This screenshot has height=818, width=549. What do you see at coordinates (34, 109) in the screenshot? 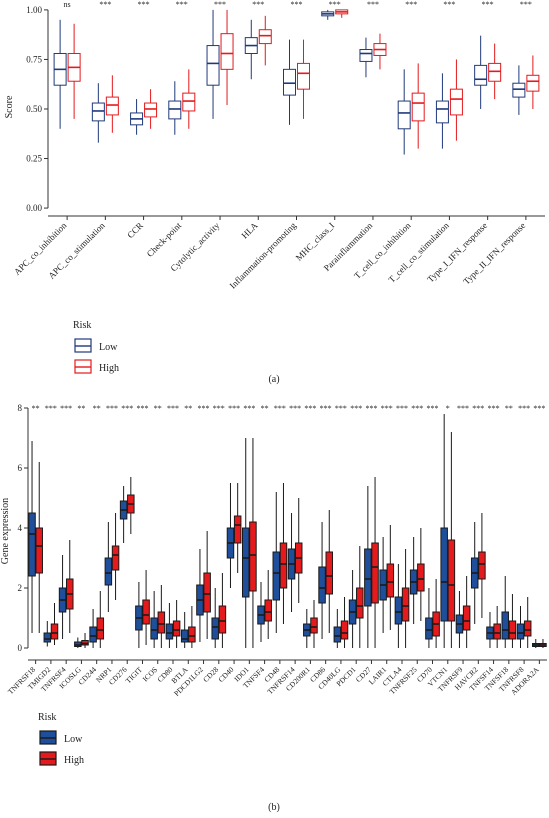
I see `y-tick-label: 0.50` at bounding box center [34, 109].